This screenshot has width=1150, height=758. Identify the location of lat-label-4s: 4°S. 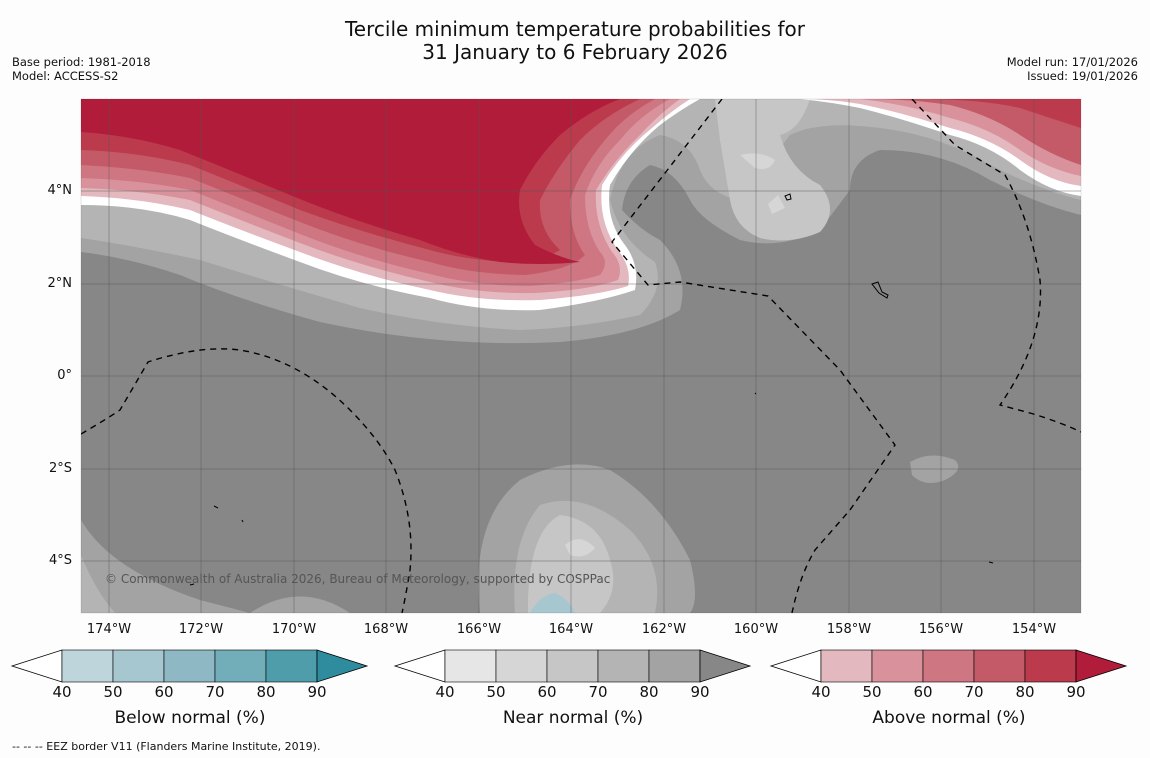
(60, 560).